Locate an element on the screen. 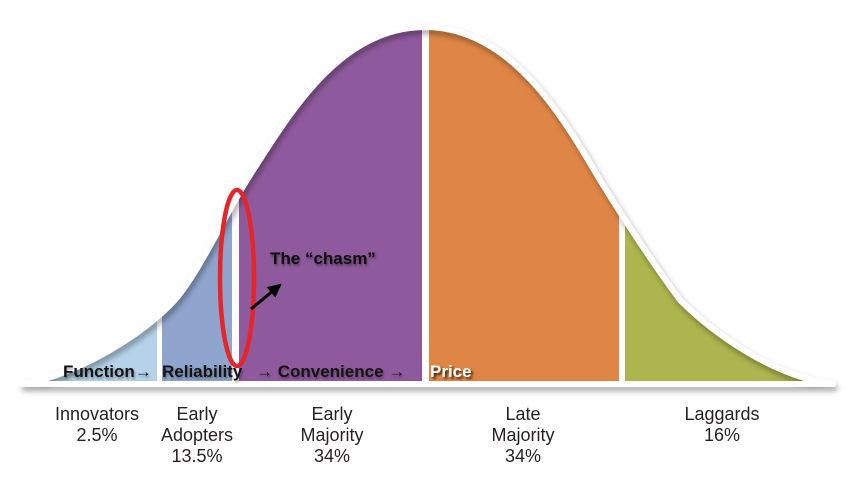 This screenshot has width=857, height=484. chasm-circle is located at coordinates (237, 278).